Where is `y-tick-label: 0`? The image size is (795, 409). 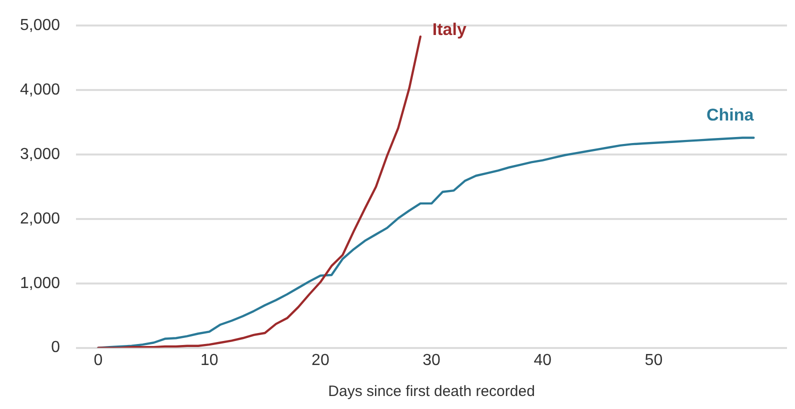
y-tick-label: 0 is located at coordinates (55, 347).